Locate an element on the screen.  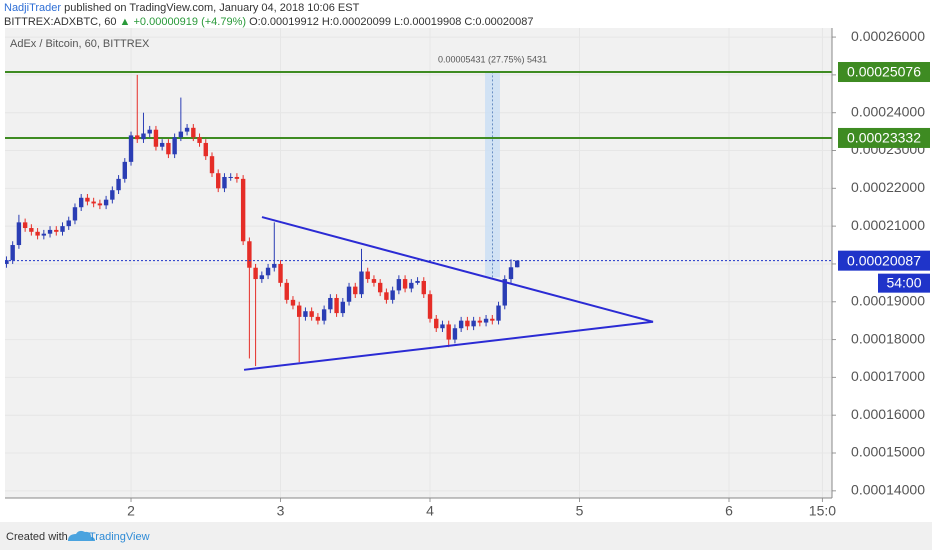
legend: AdEx / Bitcoin, 60, BITTREX is located at coordinates (80, 44).